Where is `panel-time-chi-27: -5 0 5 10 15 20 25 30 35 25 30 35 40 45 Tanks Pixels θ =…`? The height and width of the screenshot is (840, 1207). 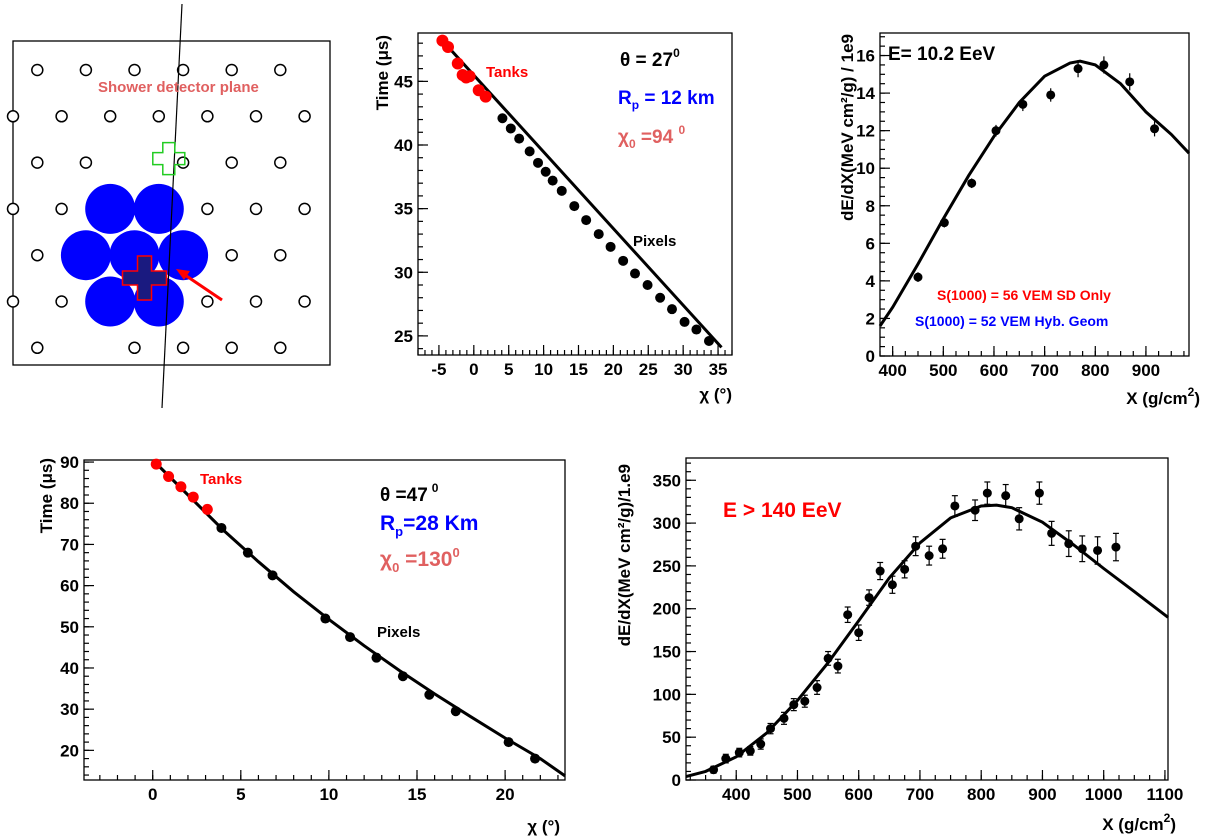
panel-time-chi-27: -5 0 5 10 15 20 25 30 35 25 30 35 40 45 Tanks Pixels θ =… is located at coordinates (553, 218).